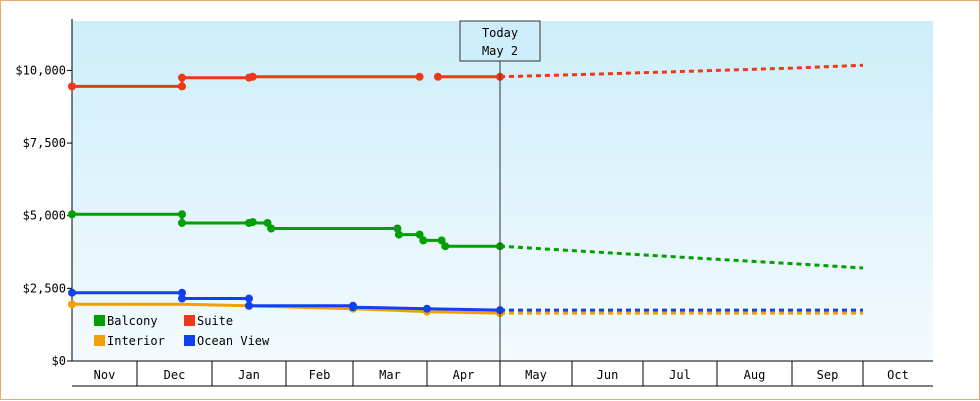  I want to click on month-label: Jul, so click(680, 375).